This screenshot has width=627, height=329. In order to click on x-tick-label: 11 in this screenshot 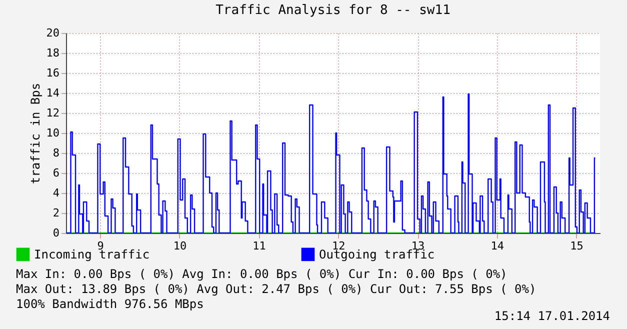, I will do `click(259, 246)`.